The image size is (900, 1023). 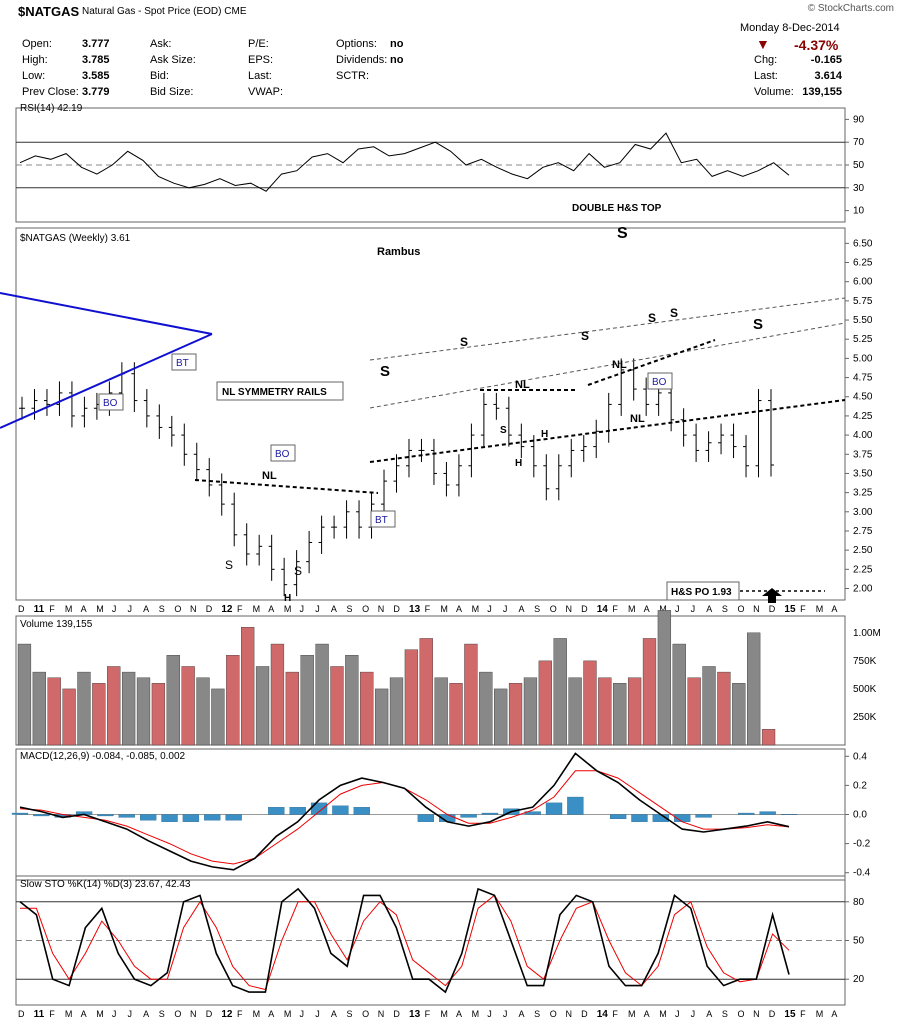 I want to click on macd-line, so click(x=404, y=811).